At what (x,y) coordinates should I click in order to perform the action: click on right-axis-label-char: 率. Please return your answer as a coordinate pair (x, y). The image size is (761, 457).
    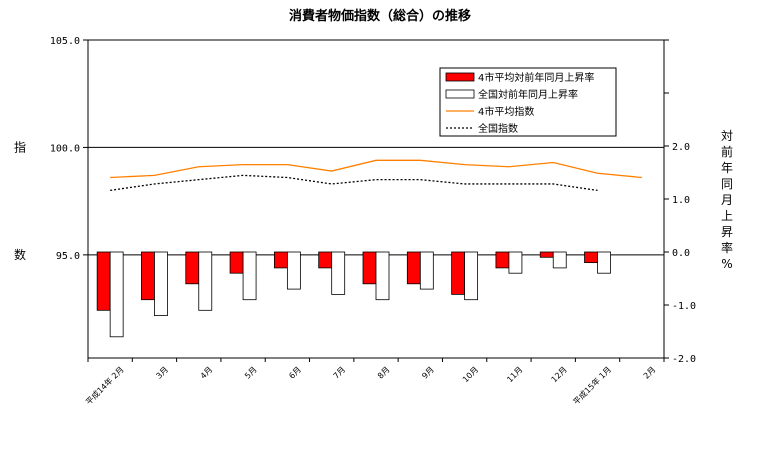
    Looking at the image, I should click on (727, 247).